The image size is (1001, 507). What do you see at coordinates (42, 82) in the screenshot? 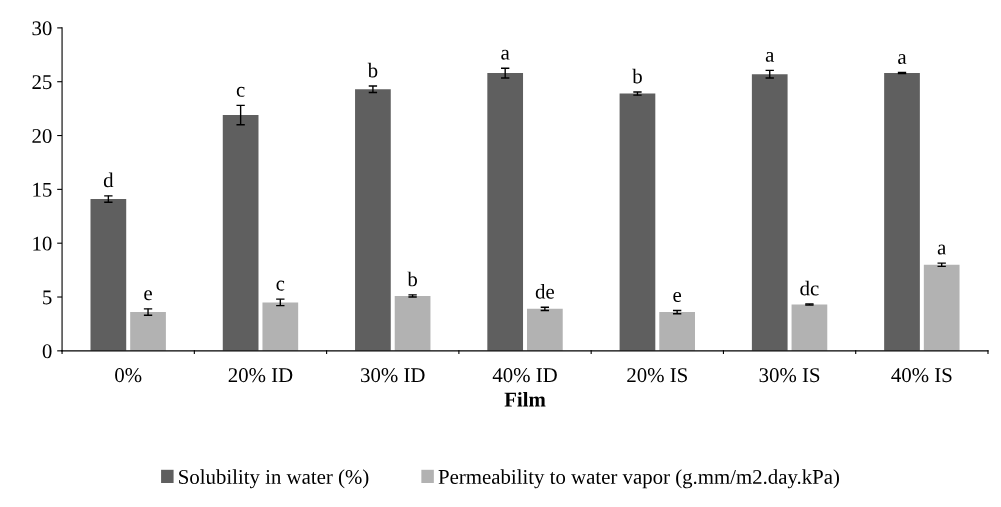
I see `y-tick-label: 25` at bounding box center [42, 82].